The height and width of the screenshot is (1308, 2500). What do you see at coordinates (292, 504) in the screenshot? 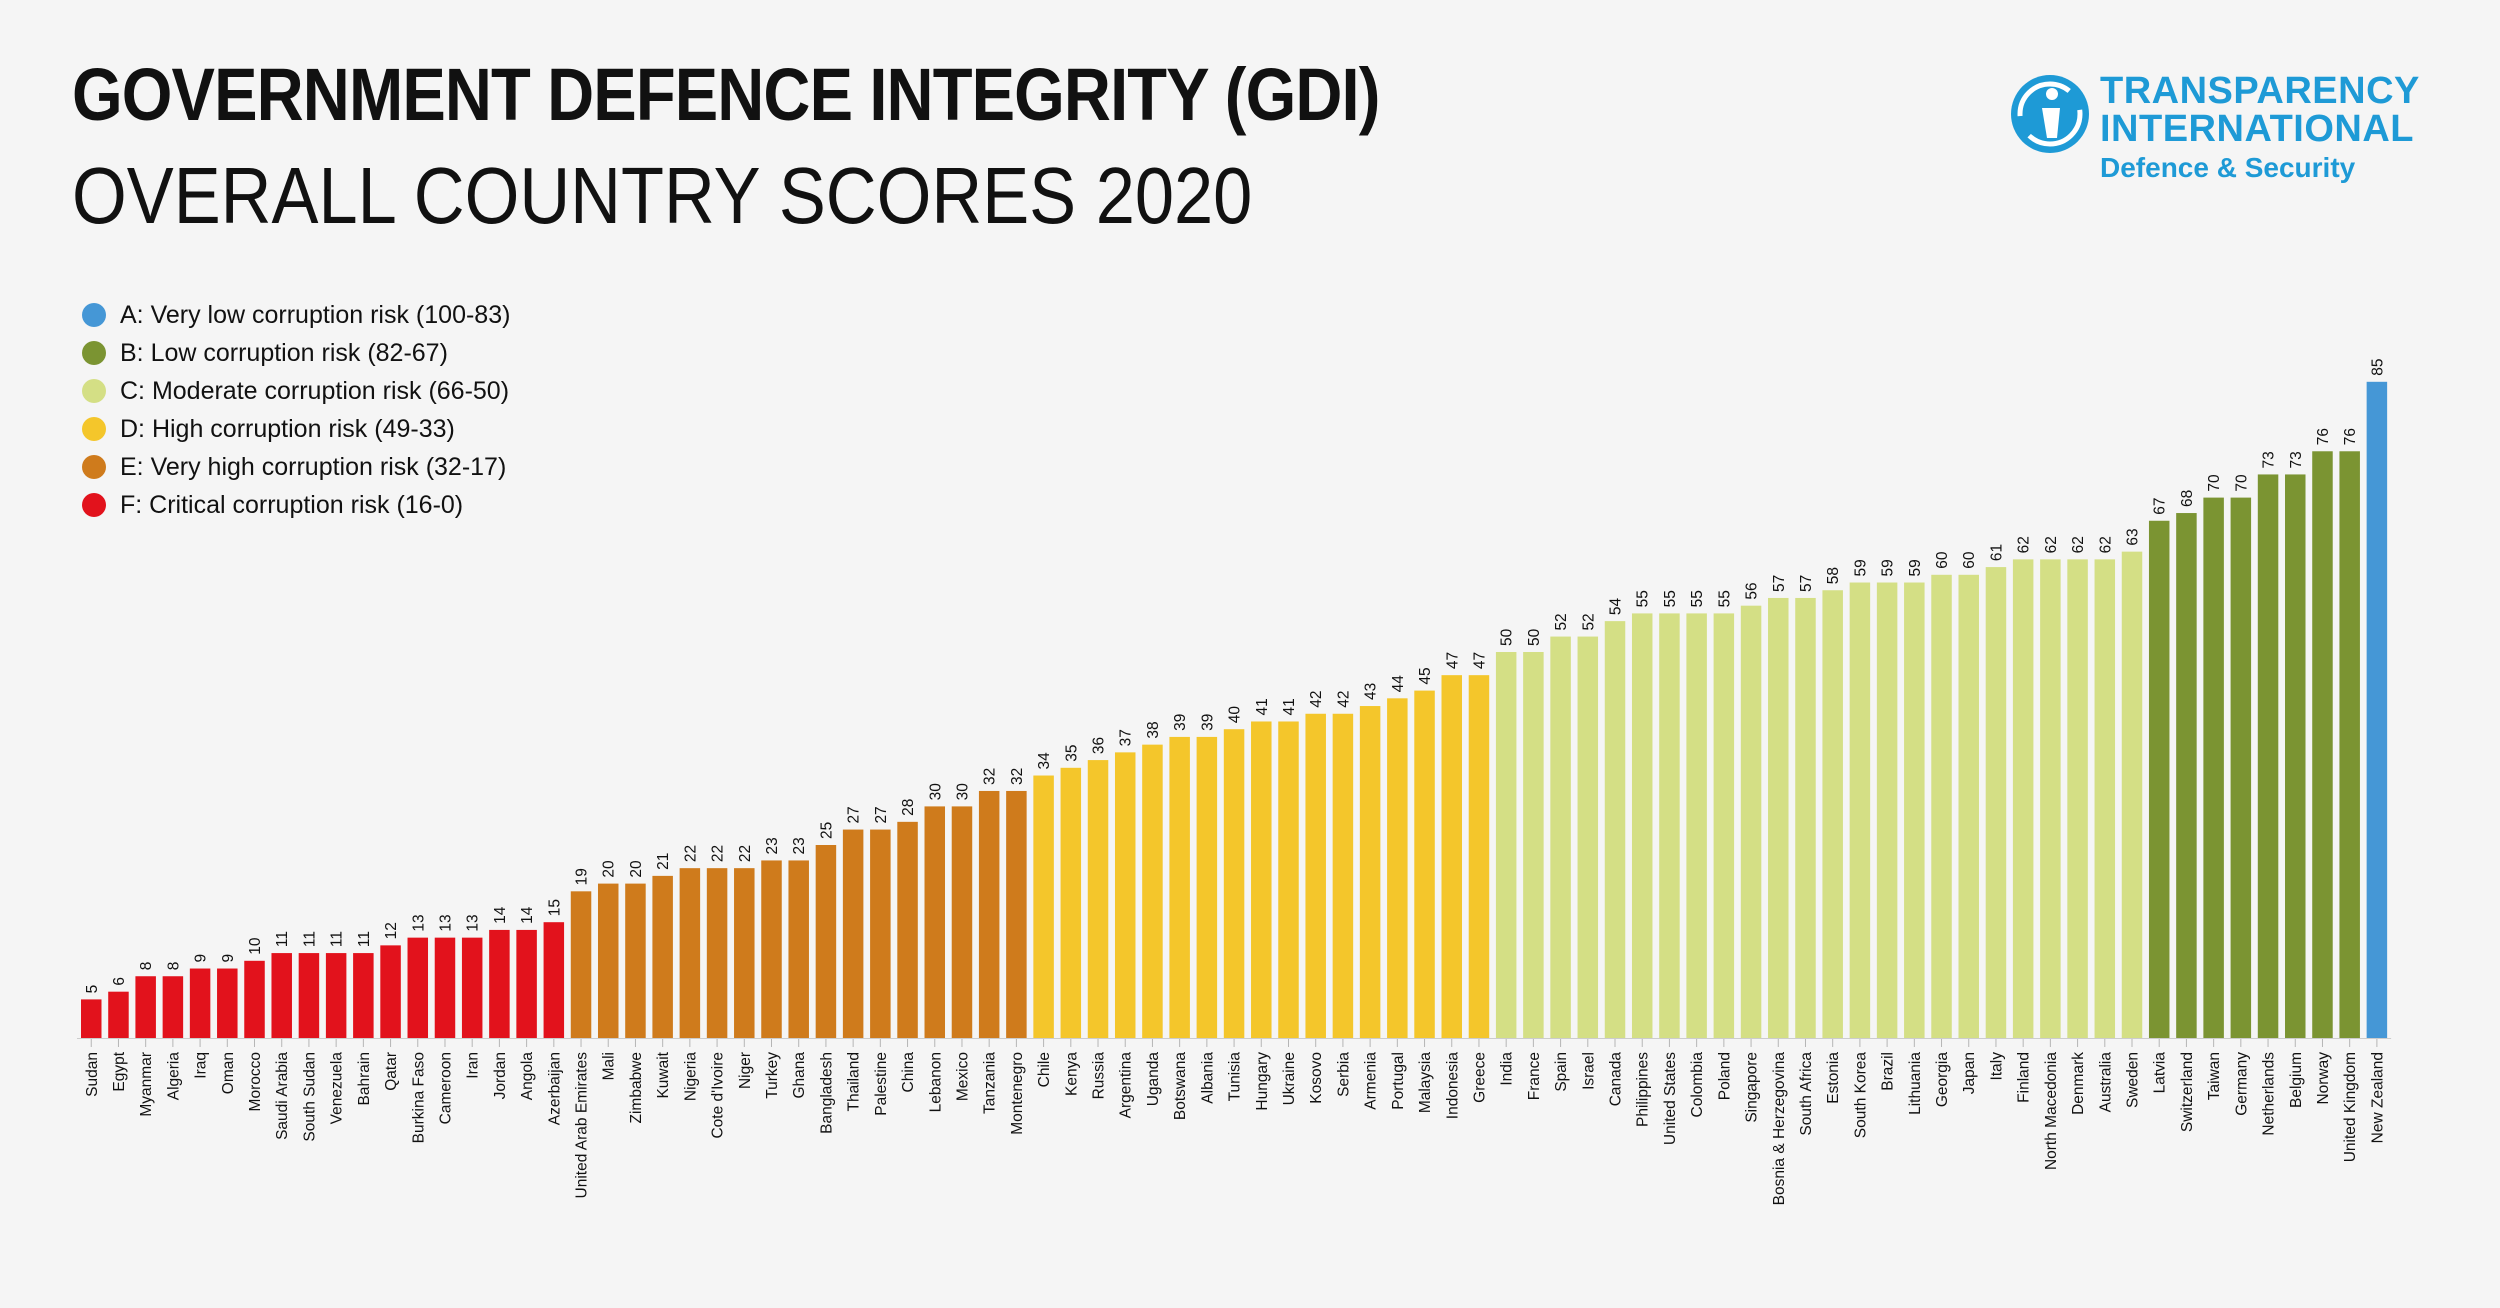
I see `legend-label: F: Critical corruption risk (16-0)` at bounding box center [292, 504].